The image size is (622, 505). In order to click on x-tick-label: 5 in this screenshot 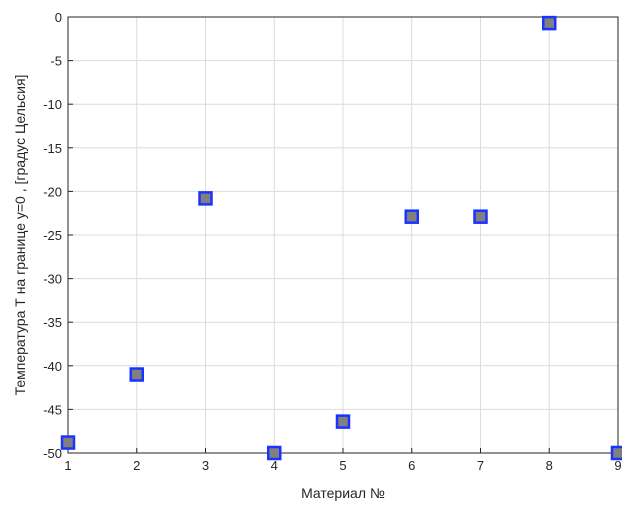, I will do `click(342, 465)`.